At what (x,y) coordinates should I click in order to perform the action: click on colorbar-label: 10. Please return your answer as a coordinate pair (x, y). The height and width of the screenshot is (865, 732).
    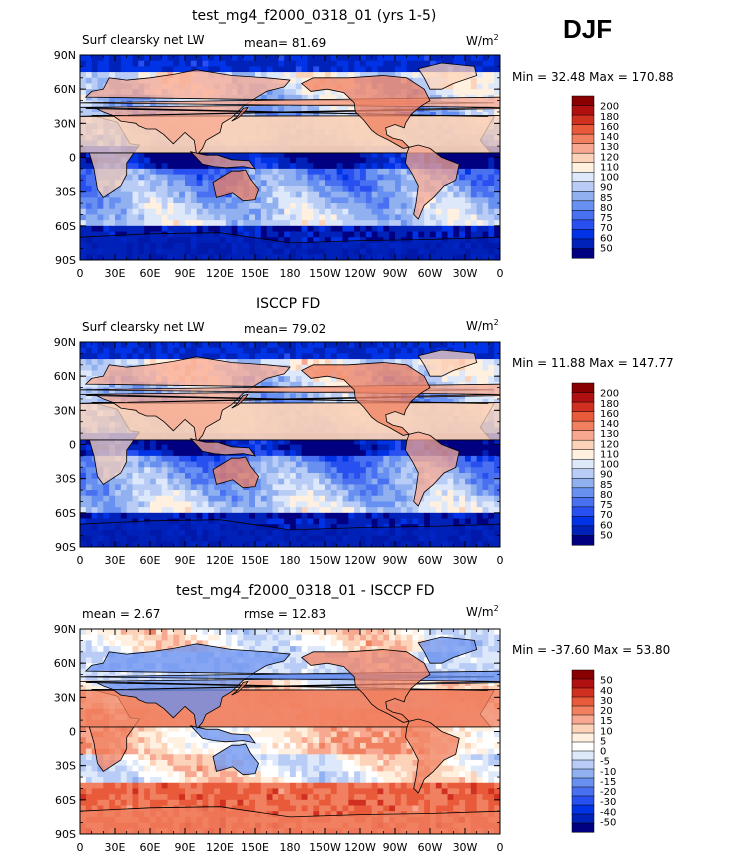
    Looking at the image, I should click on (606, 731).